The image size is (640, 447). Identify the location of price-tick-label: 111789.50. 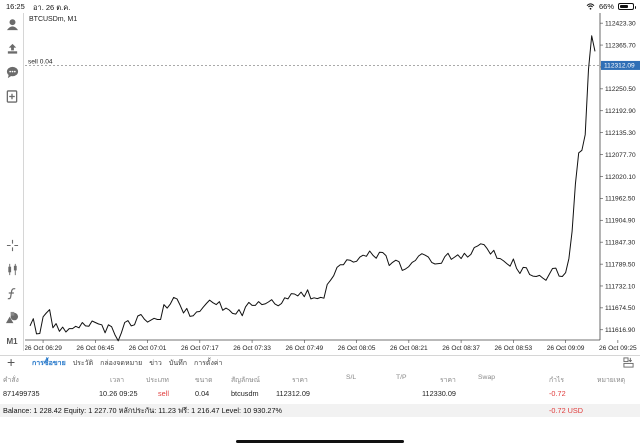
(620, 264).